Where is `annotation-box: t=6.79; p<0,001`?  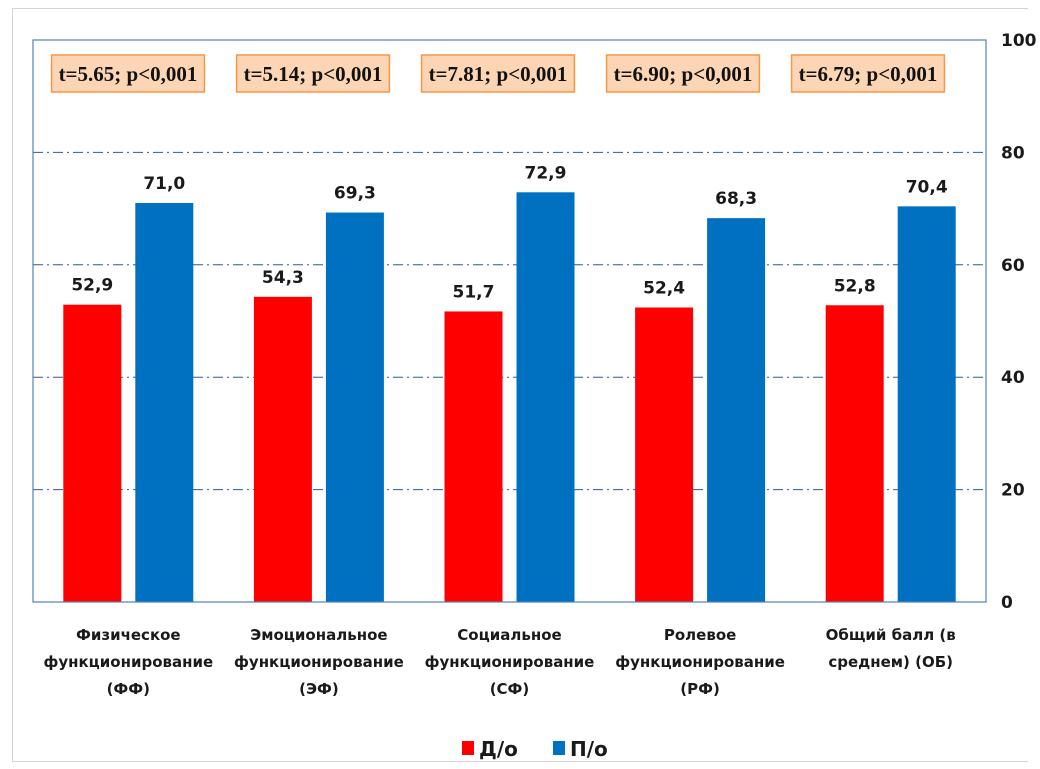
annotation-box: t=6.79; p<0,001 is located at coordinates (868, 73).